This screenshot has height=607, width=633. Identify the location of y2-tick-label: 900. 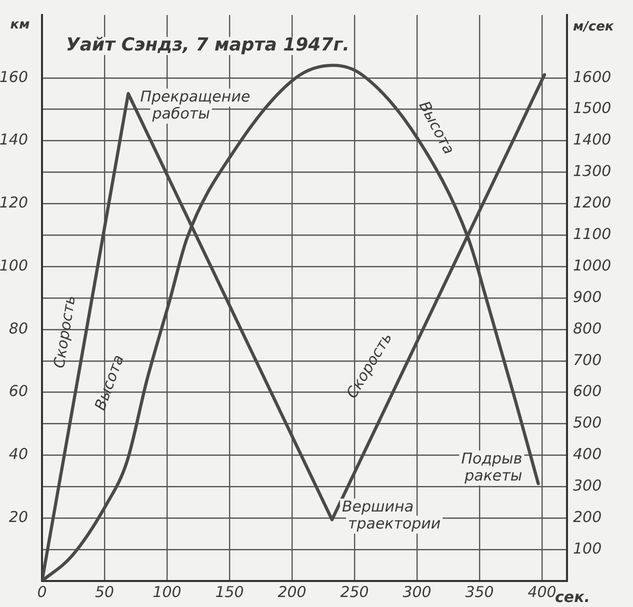
(587, 297).